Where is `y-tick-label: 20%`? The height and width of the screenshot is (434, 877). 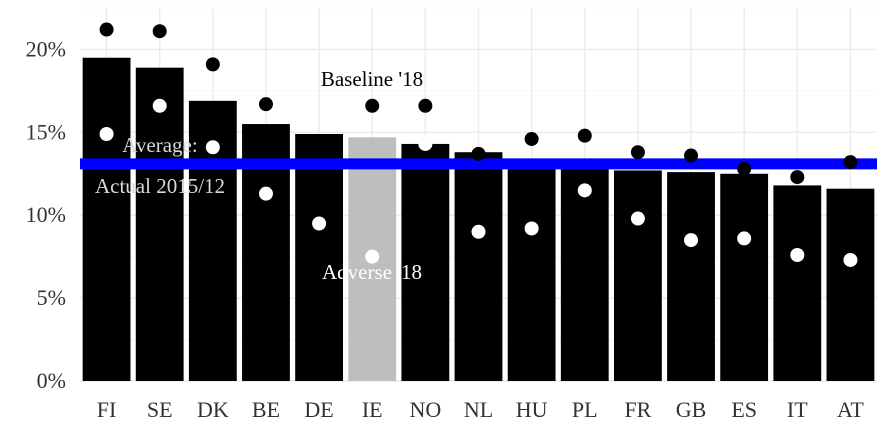 y-tick-label: 20% is located at coordinates (46, 48).